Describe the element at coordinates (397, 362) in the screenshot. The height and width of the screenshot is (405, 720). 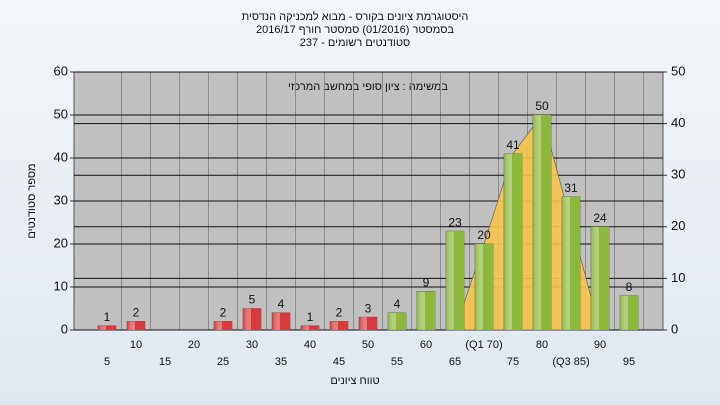
I see `x-tick-label: 55` at that location.